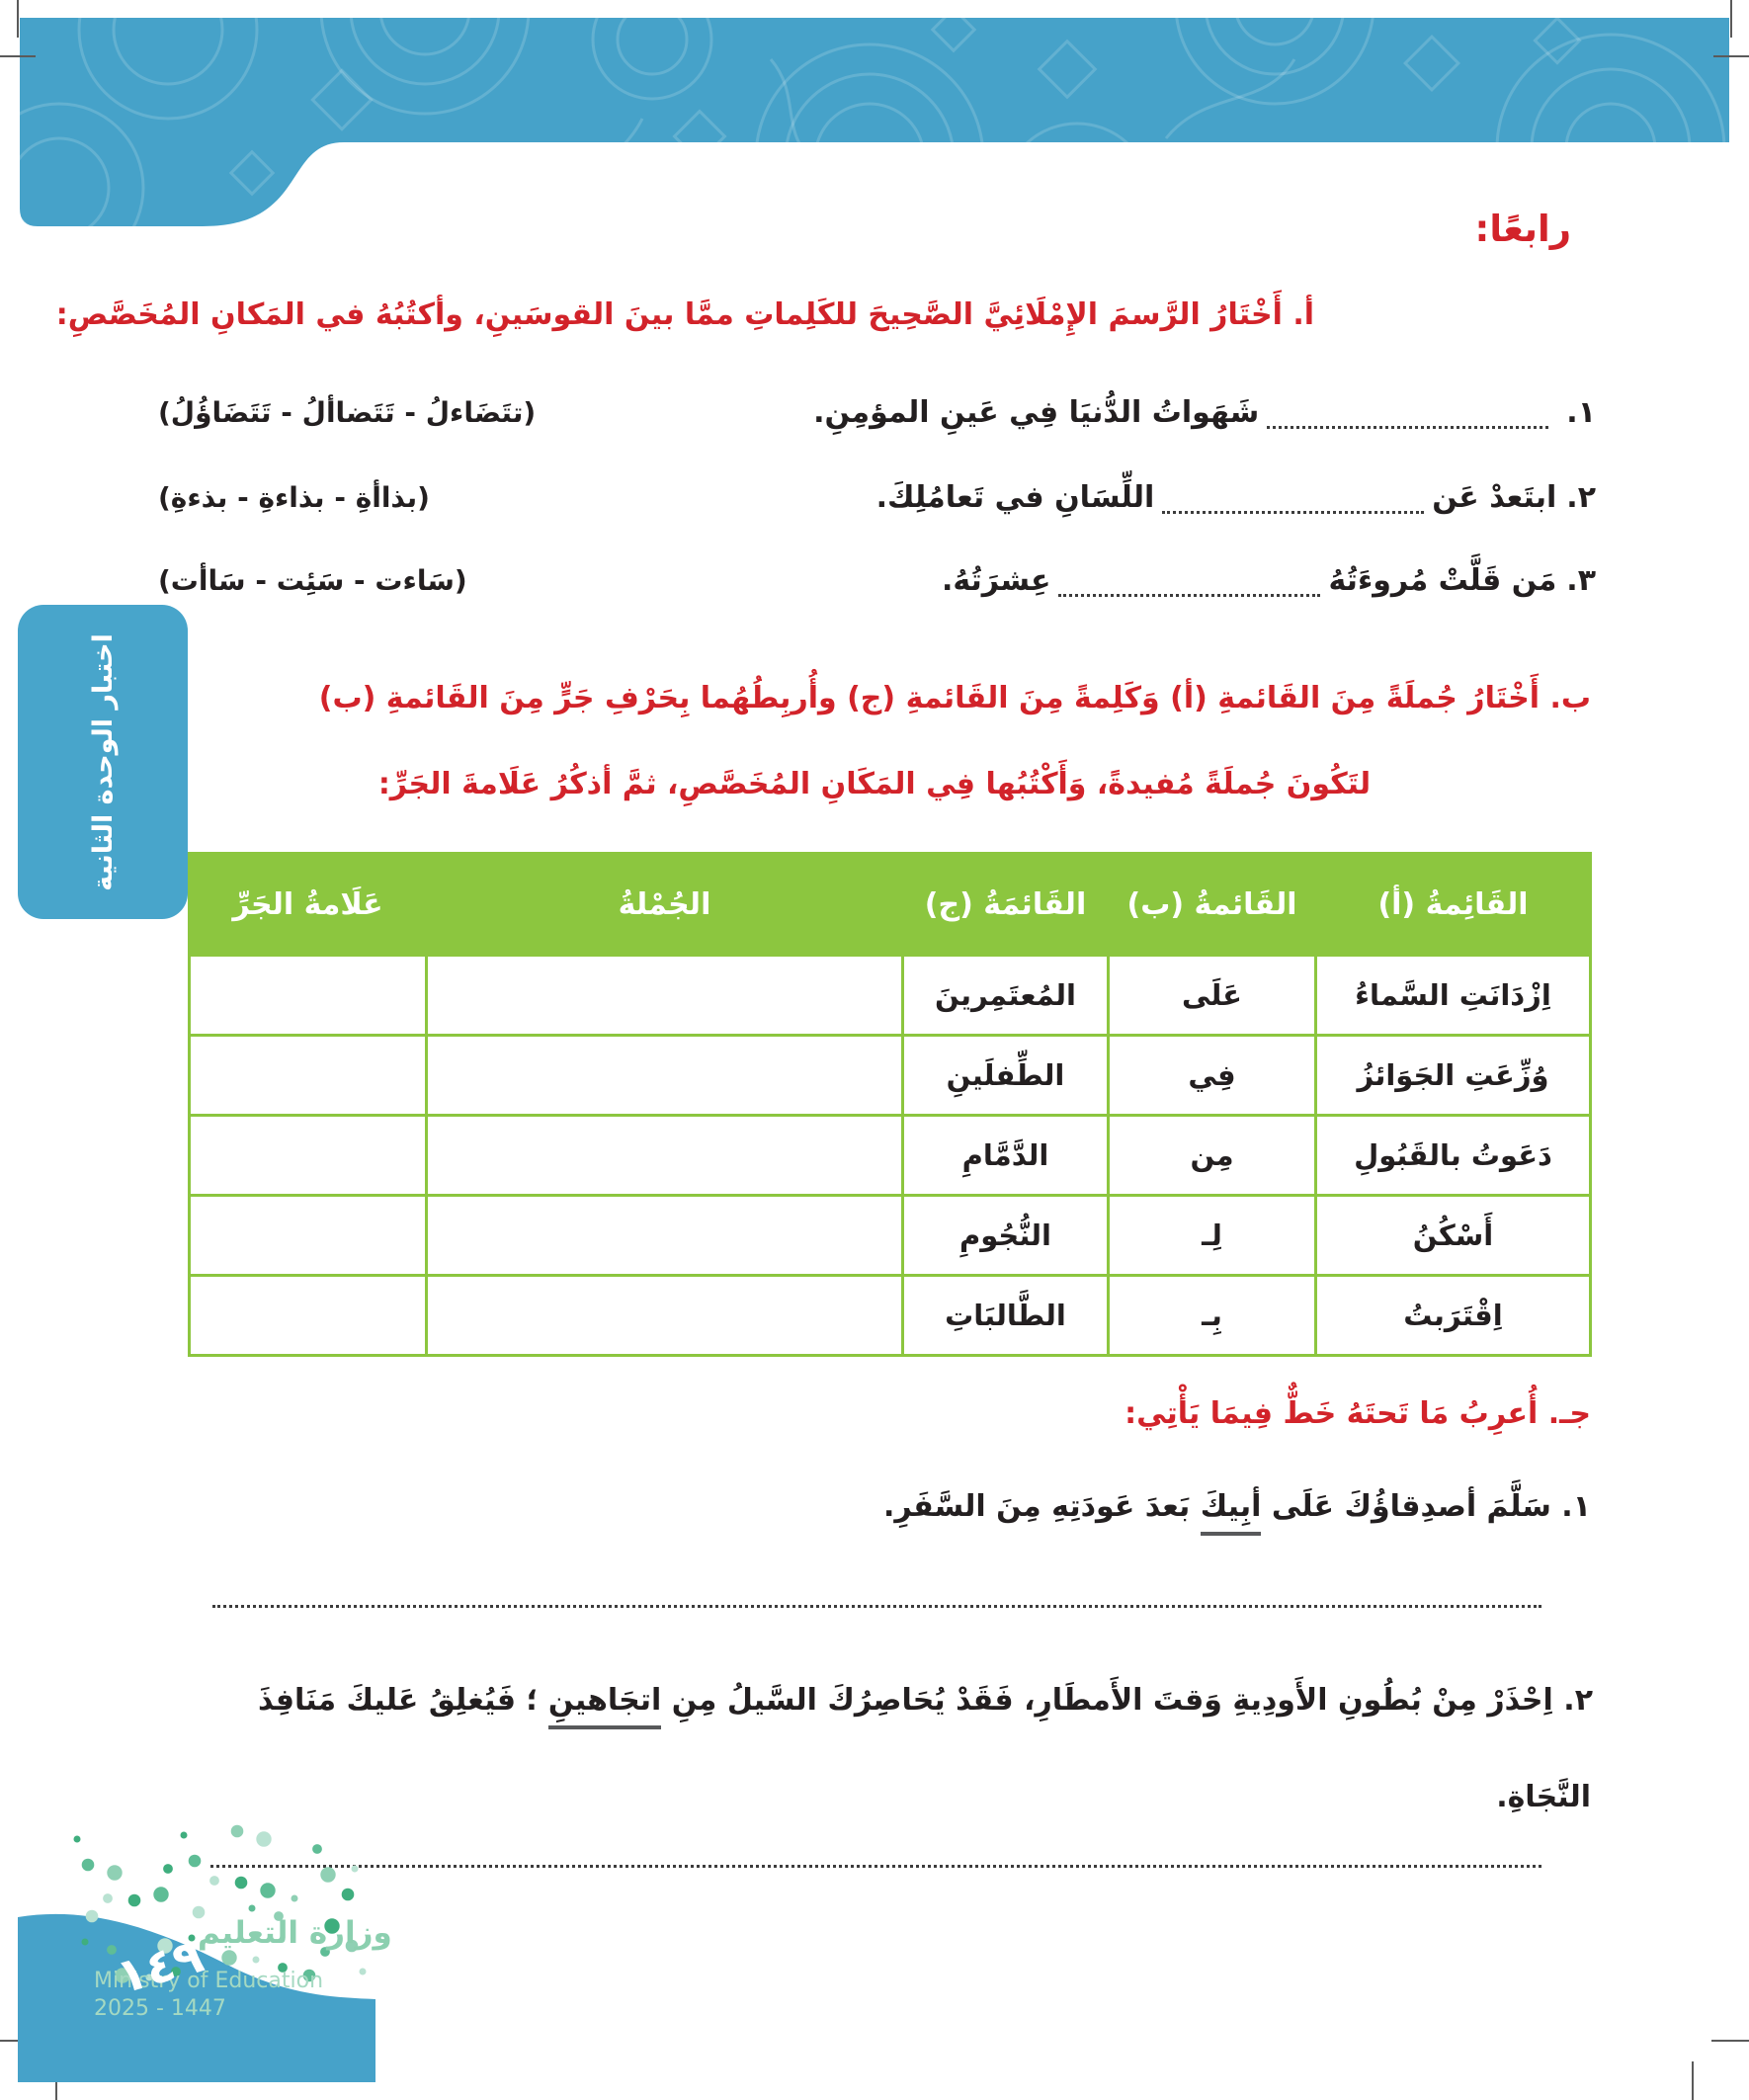 The image size is (1749, 2100). What do you see at coordinates (1453, 1235) in the screenshot?
I see `cell-list-a: أَسْكُنُ` at bounding box center [1453, 1235].